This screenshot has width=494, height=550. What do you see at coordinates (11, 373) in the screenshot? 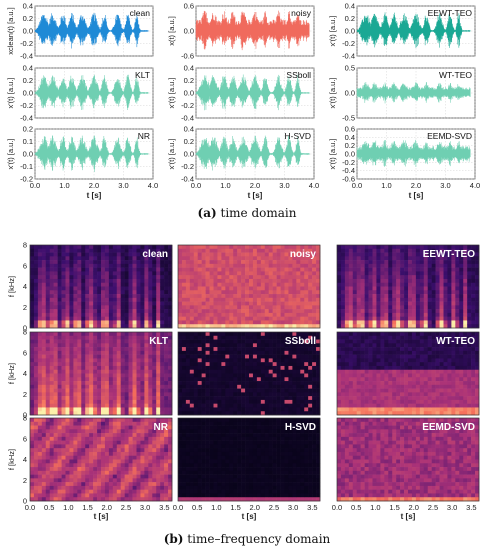
I see `tf-ylabel: f [kHz]` at bounding box center [11, 373].